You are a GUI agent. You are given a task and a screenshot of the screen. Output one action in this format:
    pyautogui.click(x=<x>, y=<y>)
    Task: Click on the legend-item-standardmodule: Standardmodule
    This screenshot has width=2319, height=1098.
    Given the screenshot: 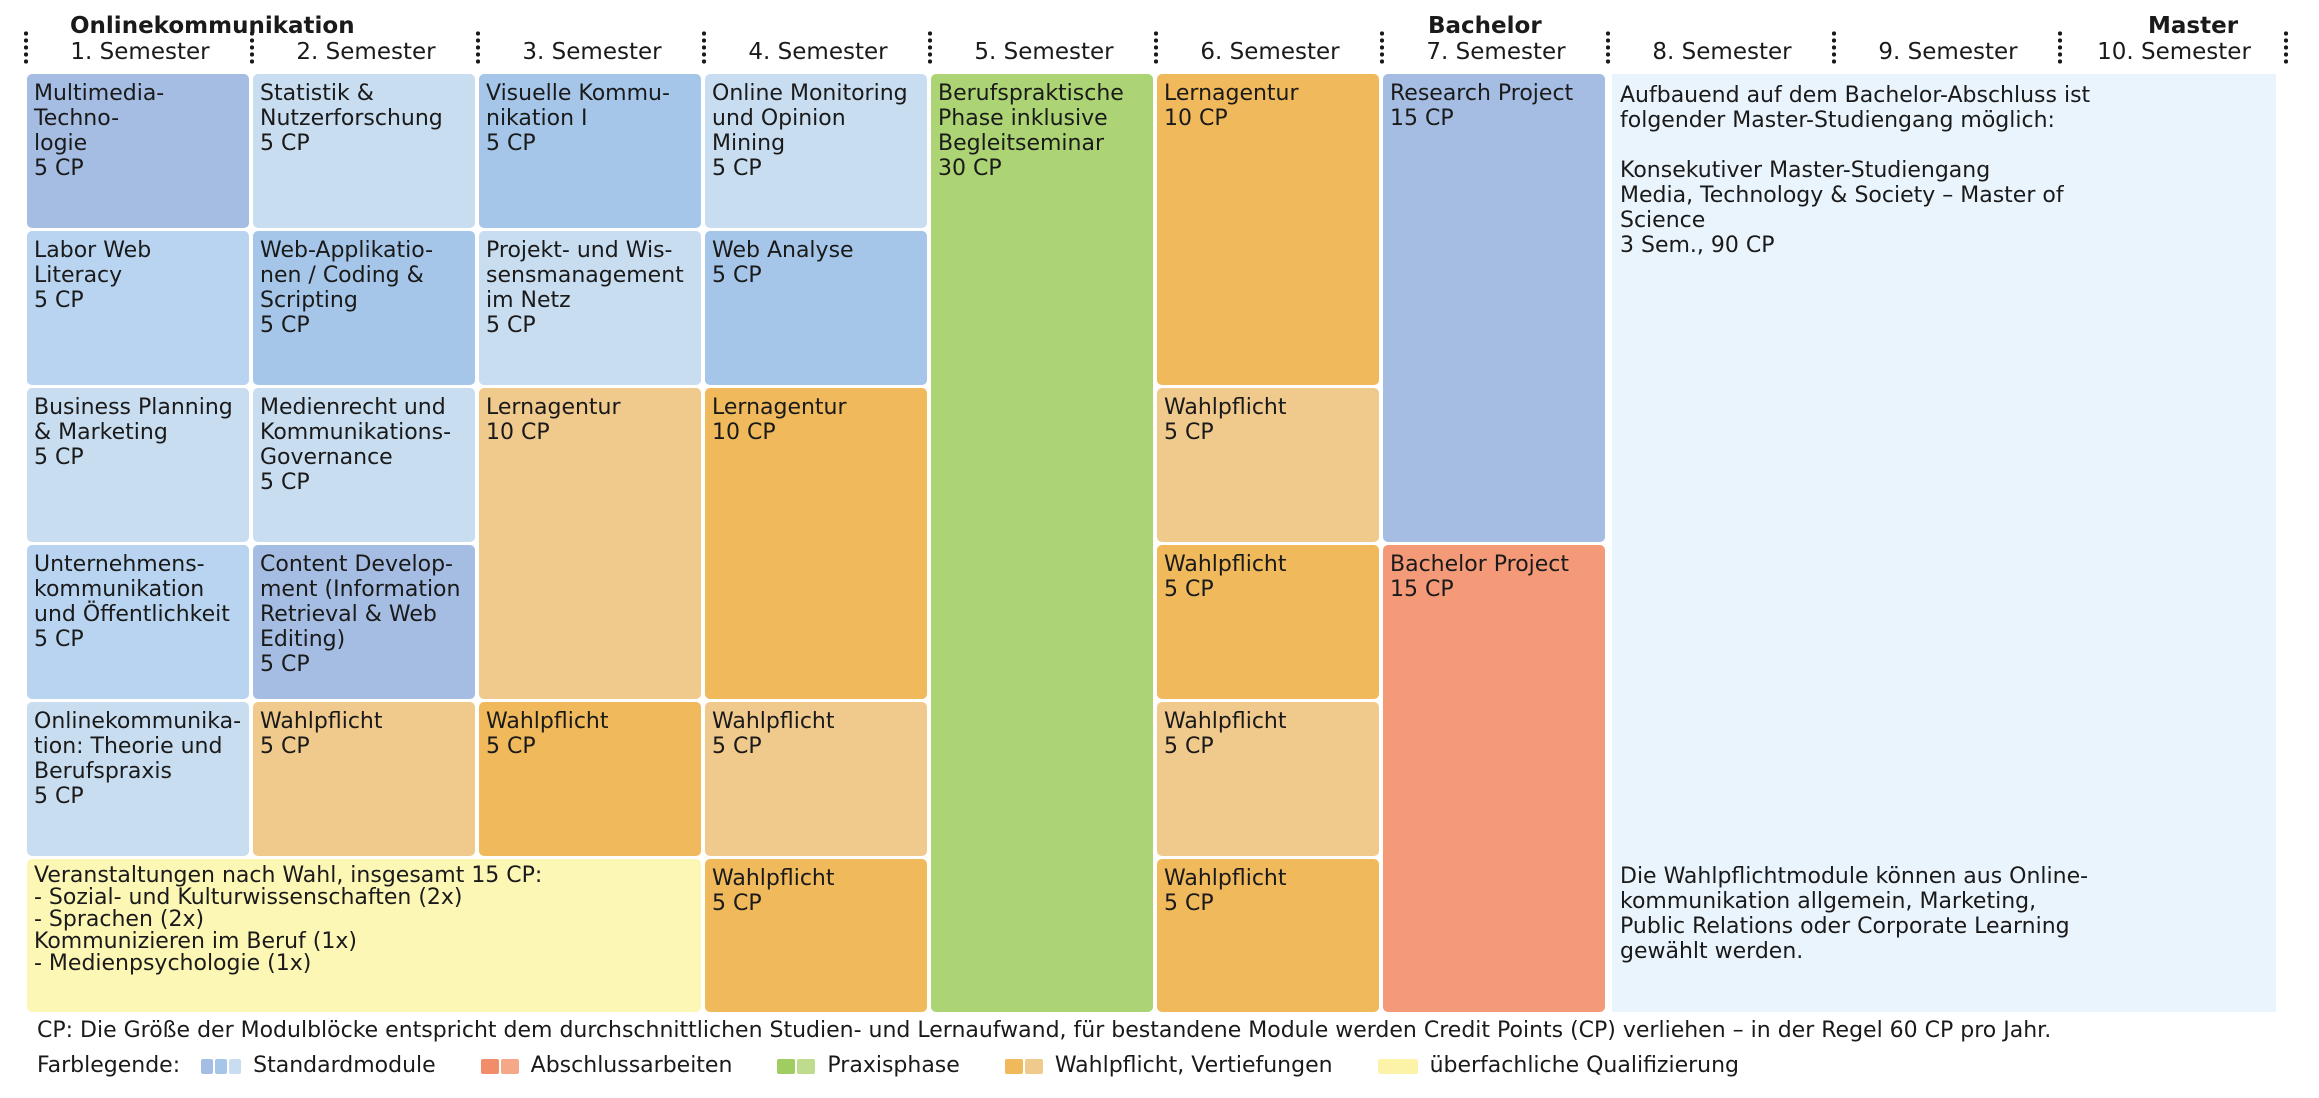 What is the action you would take?
    pyautogui.click(x=318, y=1066)
    